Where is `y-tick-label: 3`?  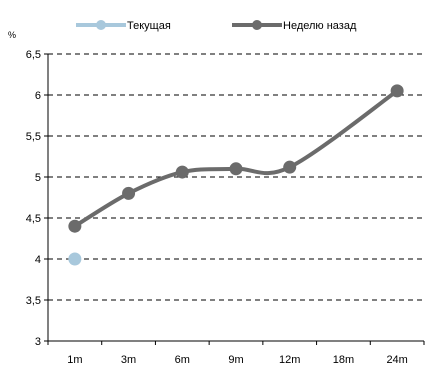 y-tick-label: 3 is located at coordinates (38, 342).